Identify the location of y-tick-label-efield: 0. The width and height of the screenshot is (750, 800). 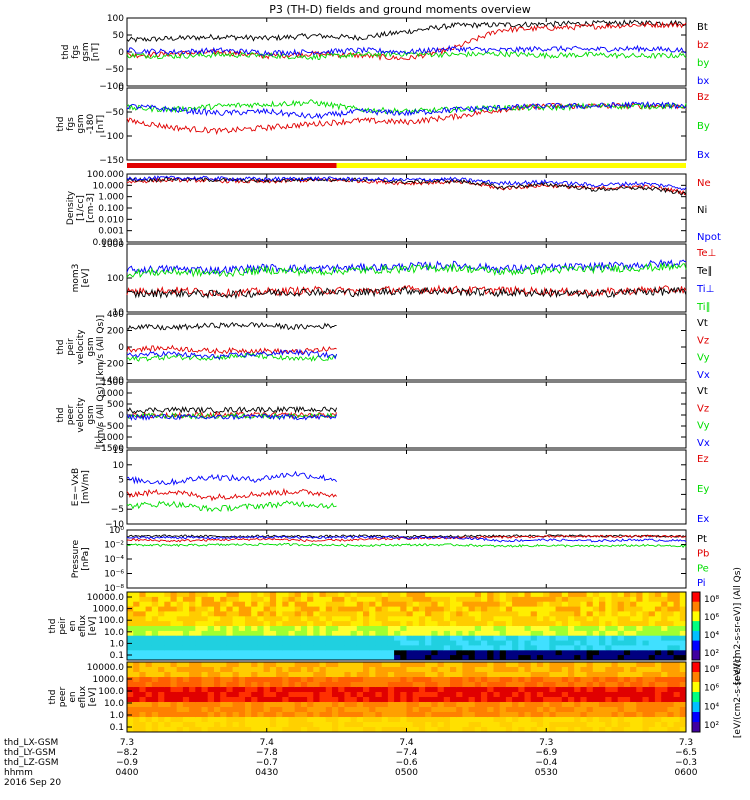
(121, 495).